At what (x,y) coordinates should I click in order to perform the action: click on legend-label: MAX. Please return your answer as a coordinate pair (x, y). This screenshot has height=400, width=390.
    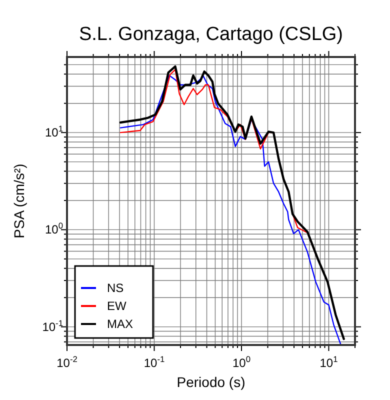
    Looking at the image, I should click on (120, 324).